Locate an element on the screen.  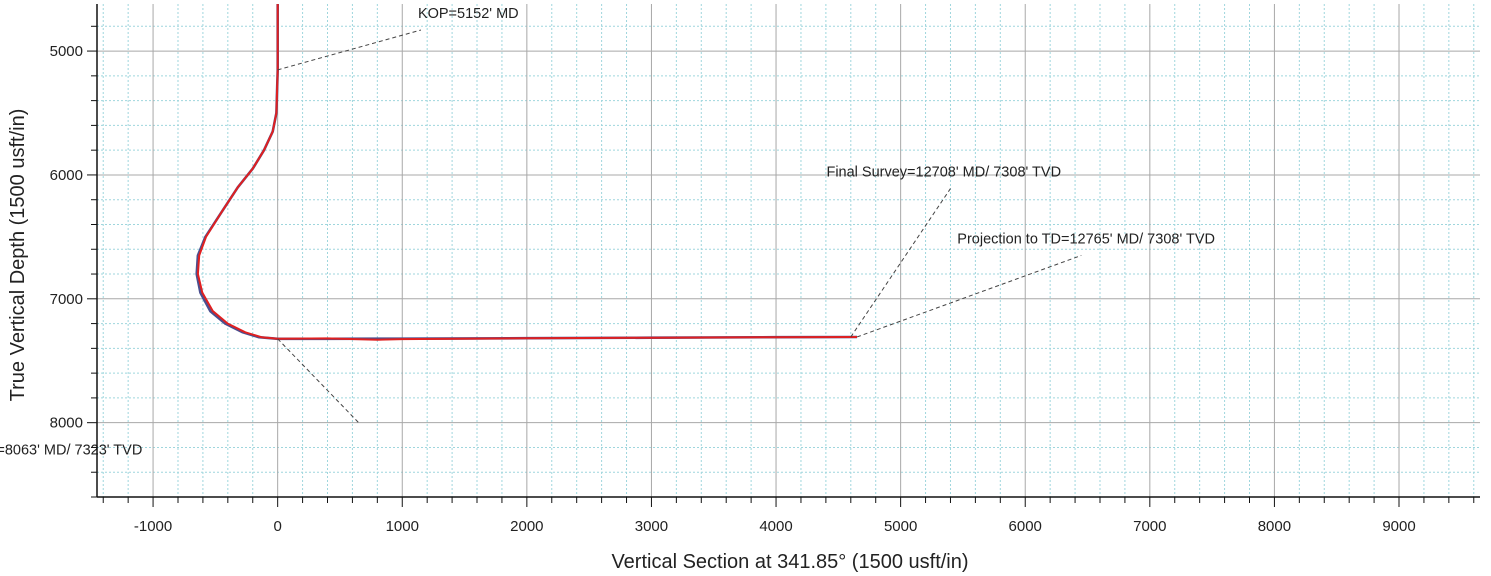
x-tick-label: 3000 is located at coordinates (651, 526).